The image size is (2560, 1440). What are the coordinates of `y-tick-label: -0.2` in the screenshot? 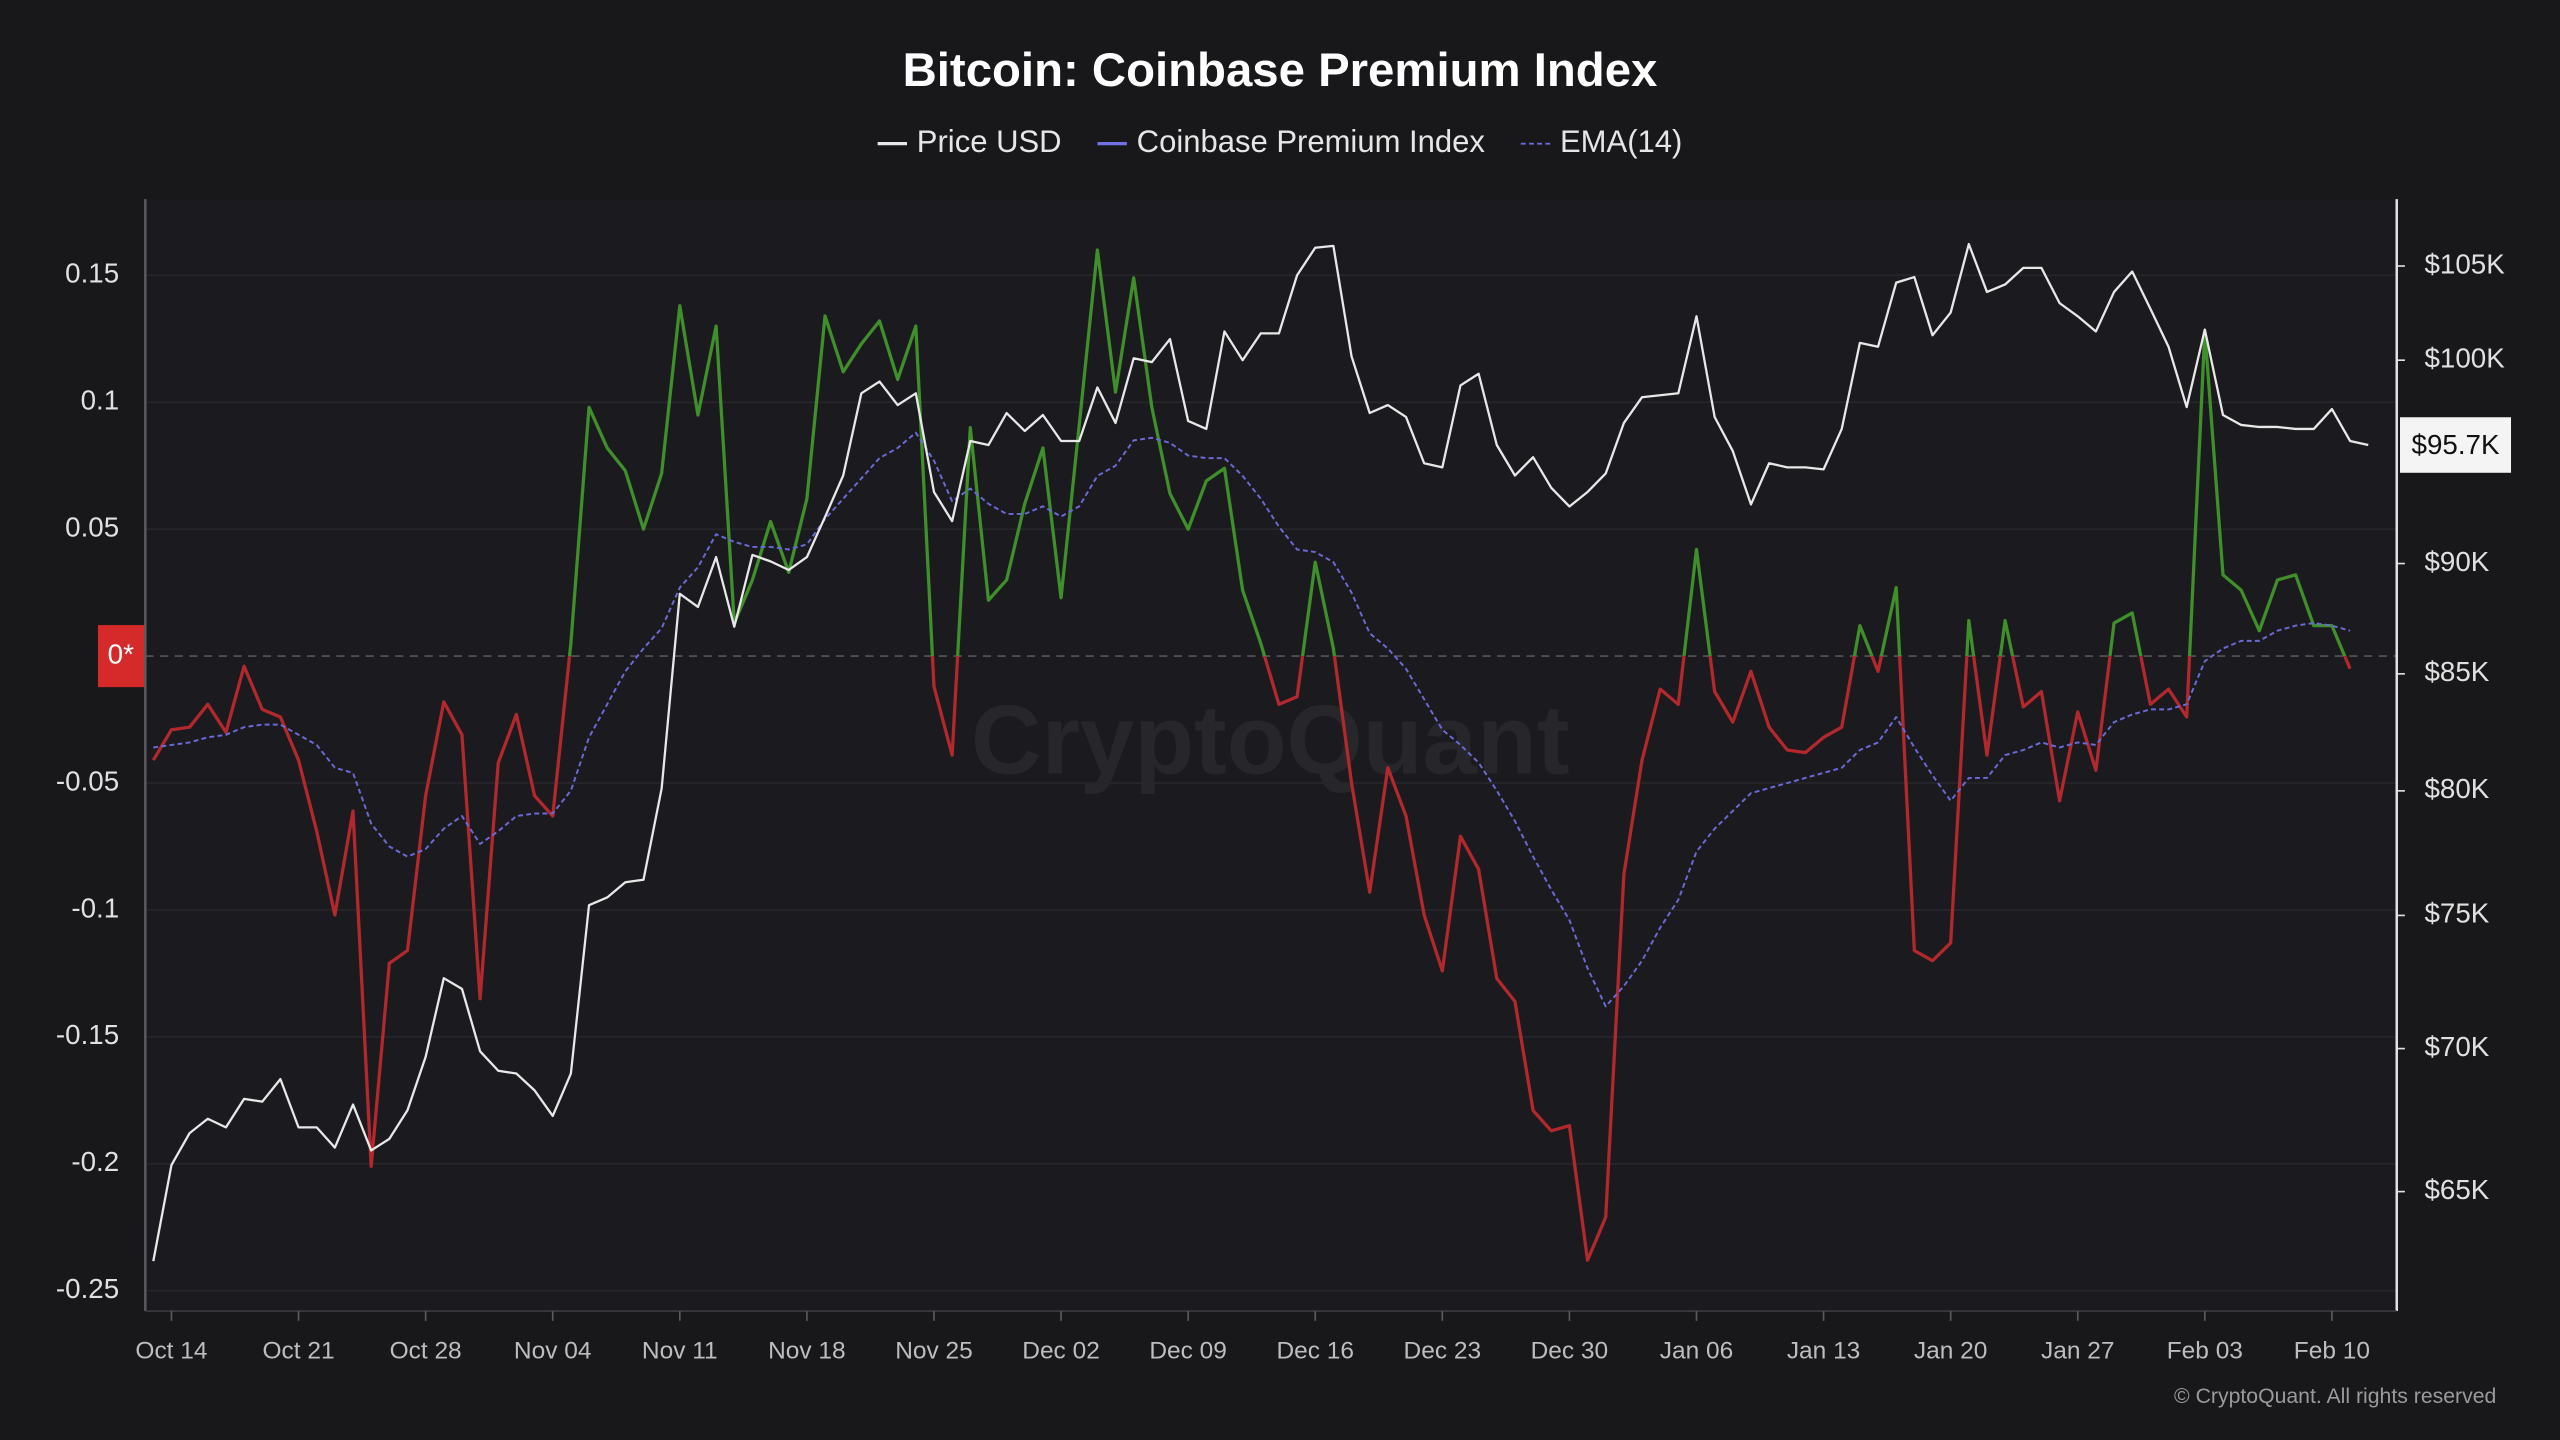 It's located at (95, 1161).